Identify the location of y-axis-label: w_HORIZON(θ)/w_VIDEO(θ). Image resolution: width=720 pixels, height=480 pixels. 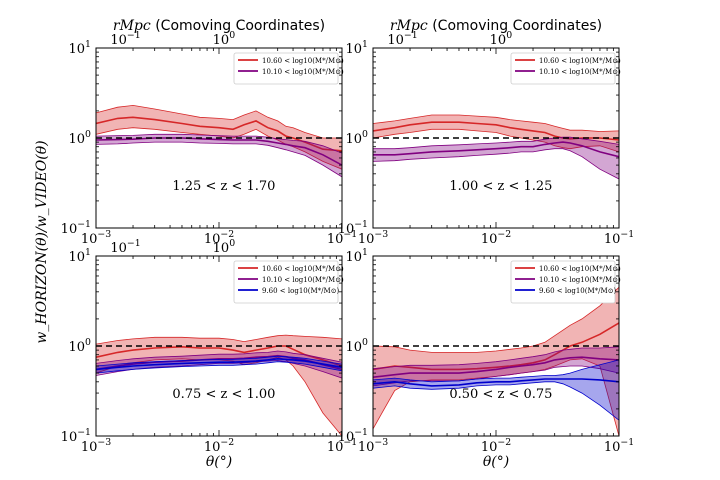
(42, 241).